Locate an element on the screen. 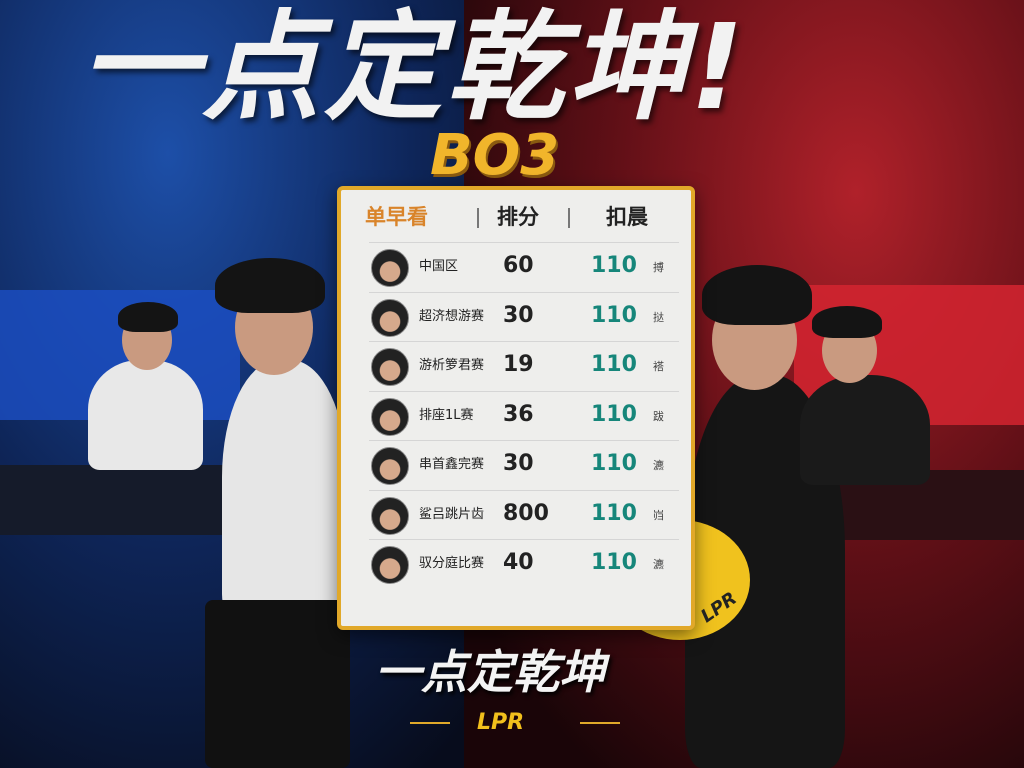 The image size is (1024, 768). header-col-2: 排分 is located at coordinates (518, 217).